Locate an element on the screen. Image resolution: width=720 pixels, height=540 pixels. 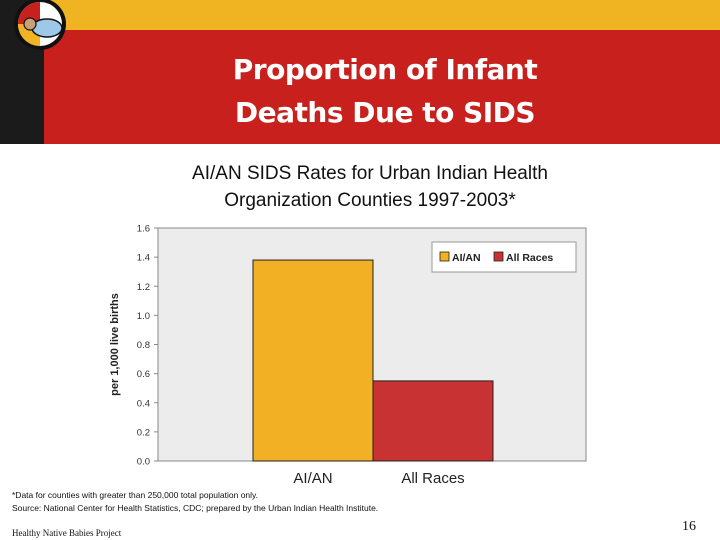
y-tick-label: 0.2 is located at coordinates (143, 432).